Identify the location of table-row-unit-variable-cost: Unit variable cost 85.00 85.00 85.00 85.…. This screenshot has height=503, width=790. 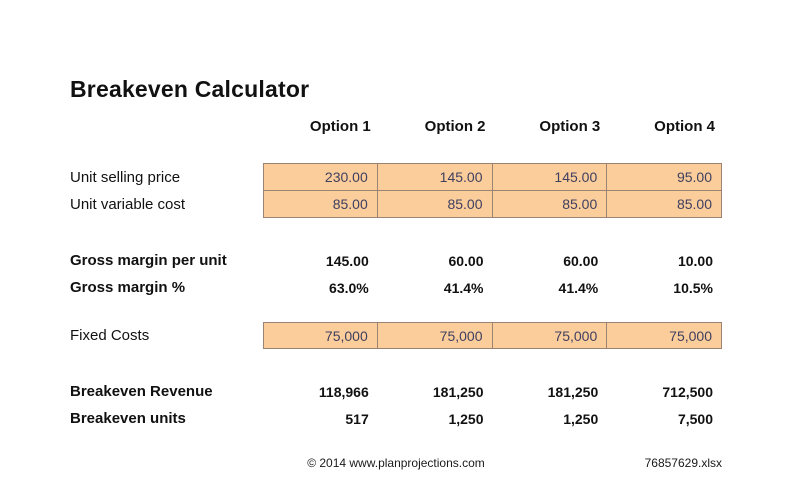
(396, 204).